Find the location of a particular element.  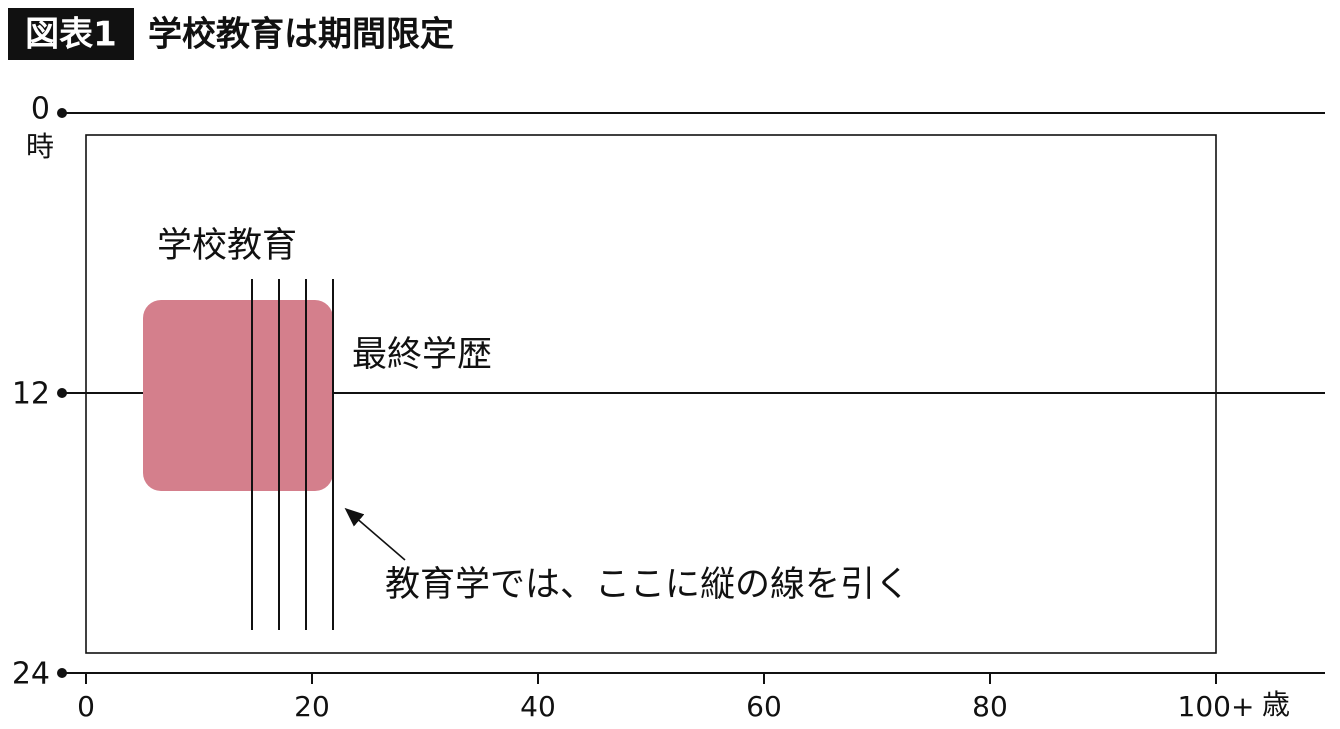

x-tick-label: 100+ is located at coordinates (1216, 706).